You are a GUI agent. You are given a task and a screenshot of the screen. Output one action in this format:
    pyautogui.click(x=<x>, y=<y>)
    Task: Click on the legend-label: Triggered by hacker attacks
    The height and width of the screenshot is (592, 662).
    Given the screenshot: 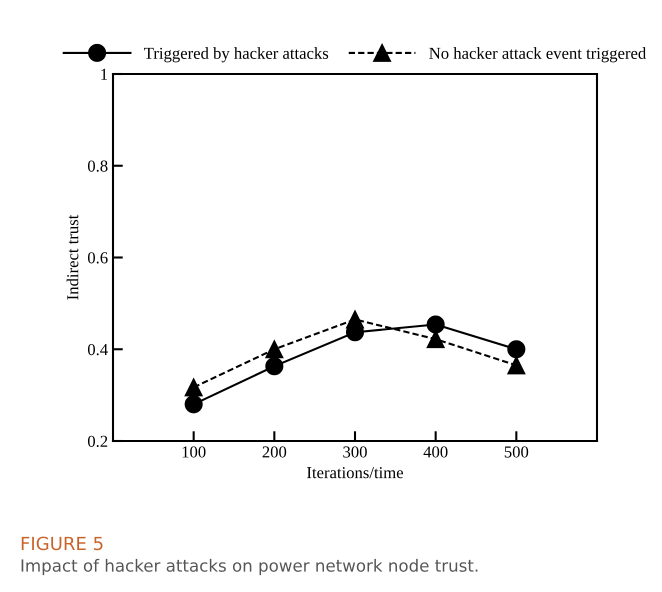 What is the action you would take?
    pyautogui.click(x=236, y=54)
    